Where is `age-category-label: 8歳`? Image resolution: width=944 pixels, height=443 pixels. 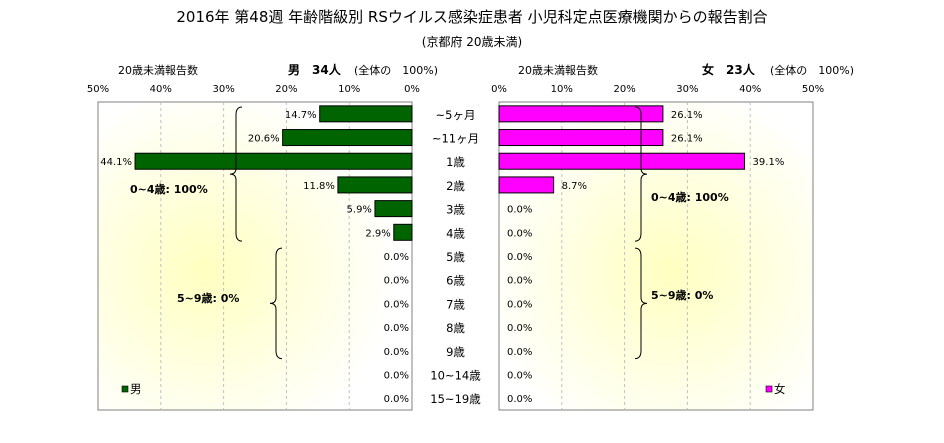 age-category-label: 8歳 is located at coordinates (455, 328).